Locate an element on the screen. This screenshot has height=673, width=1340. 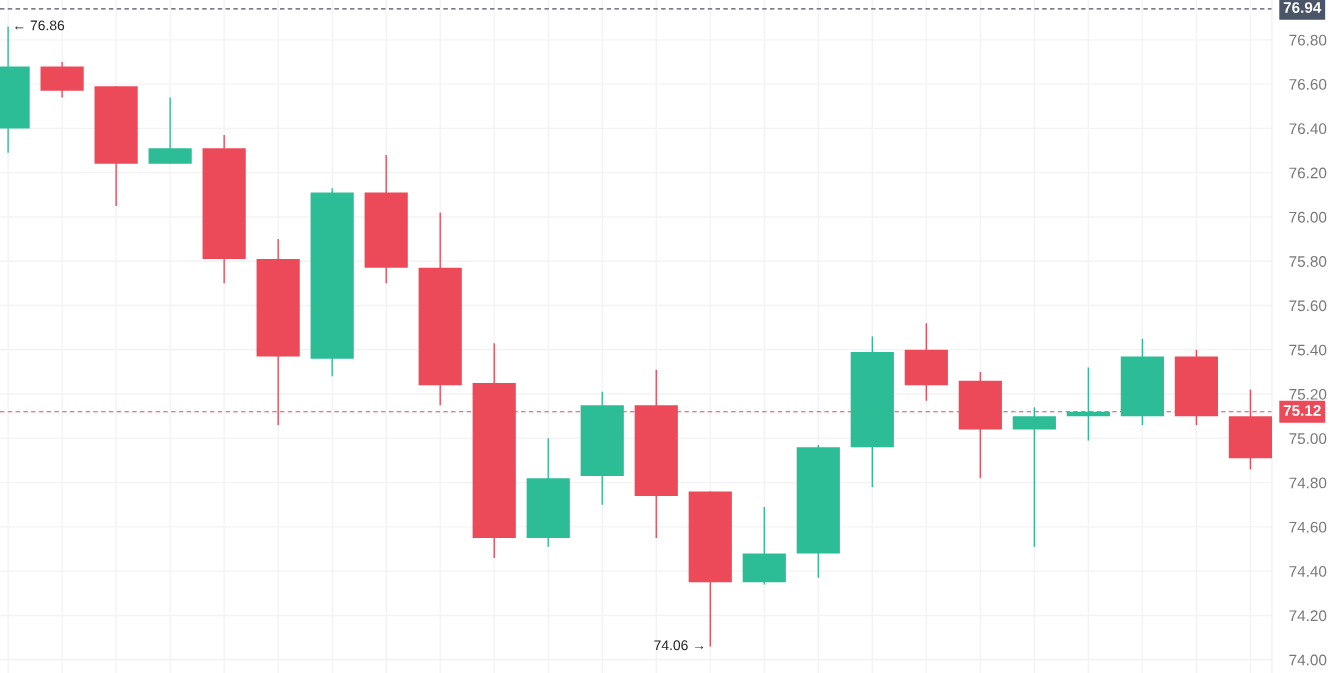
y-tick-label: 76.60 is located at coordinates (1308, 84).